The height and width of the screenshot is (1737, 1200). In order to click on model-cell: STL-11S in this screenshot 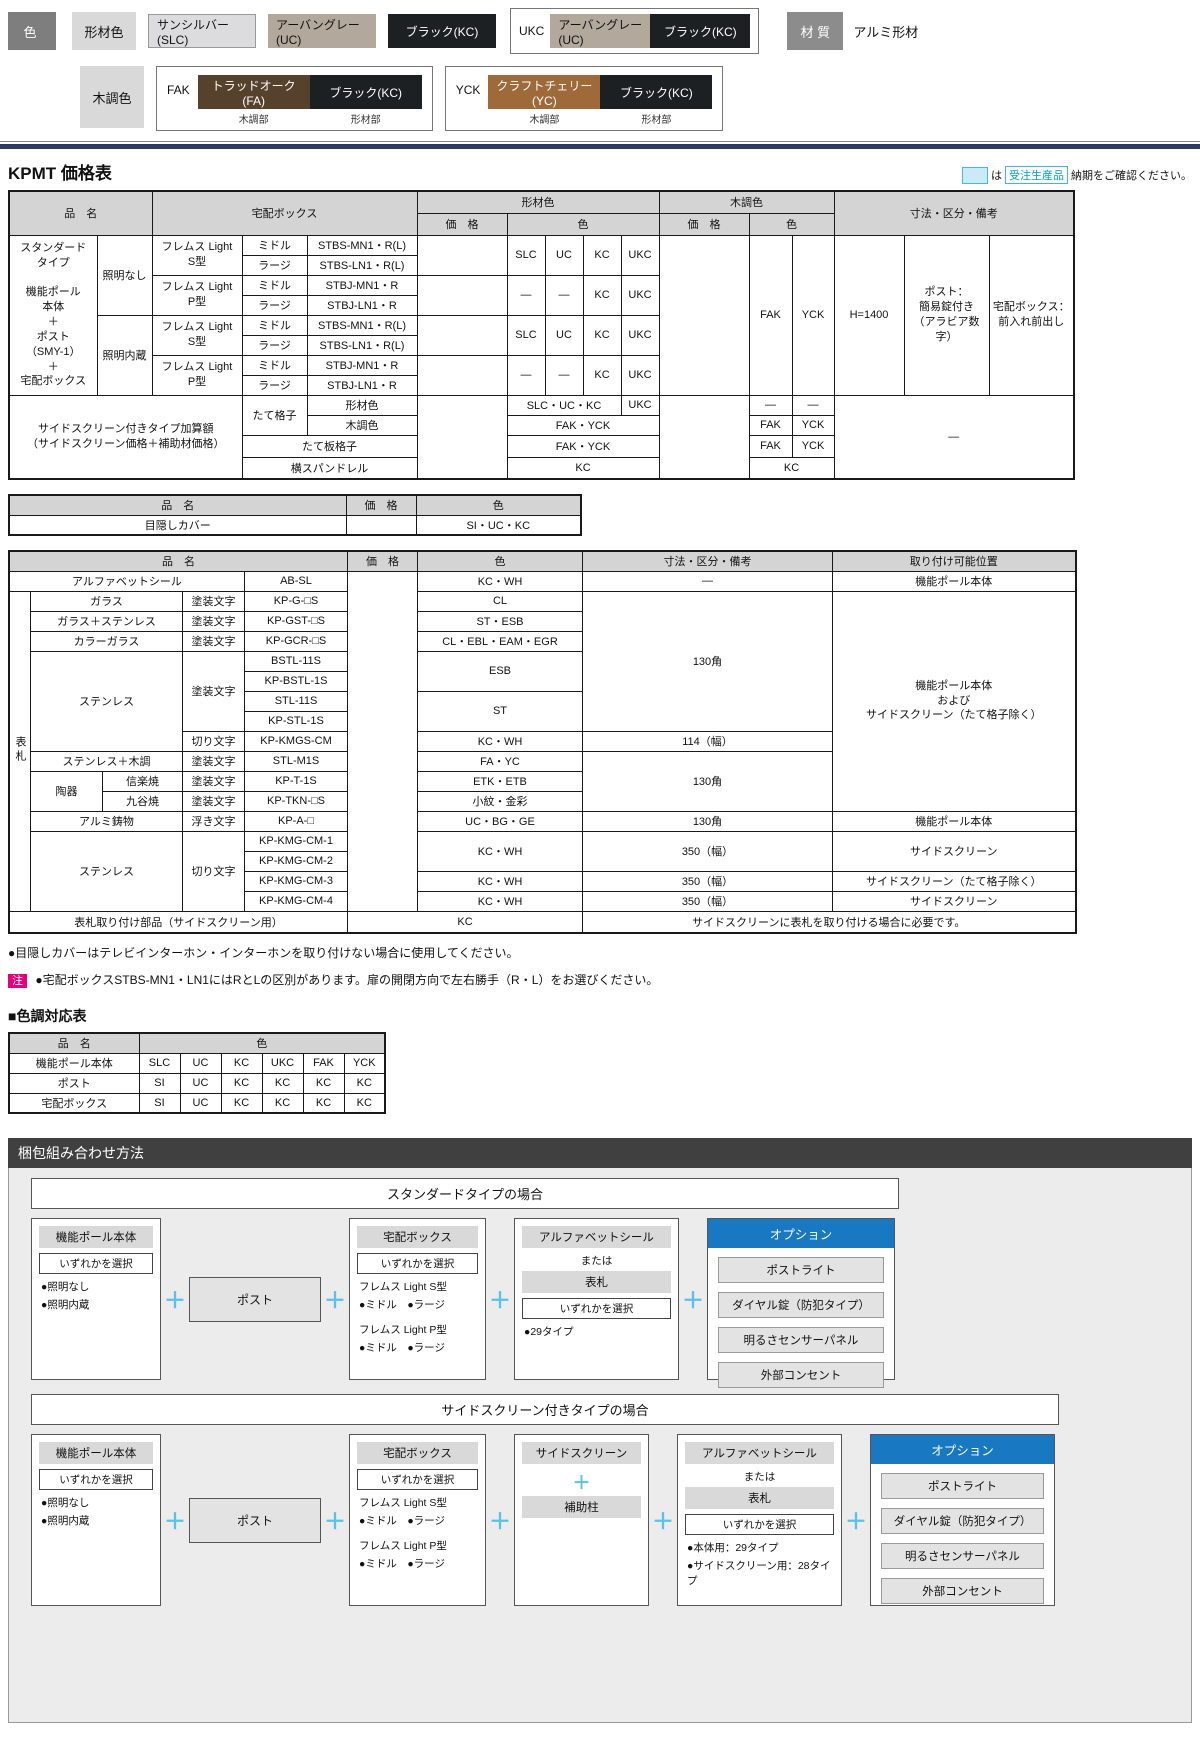, I will do `click(296, 701)`.